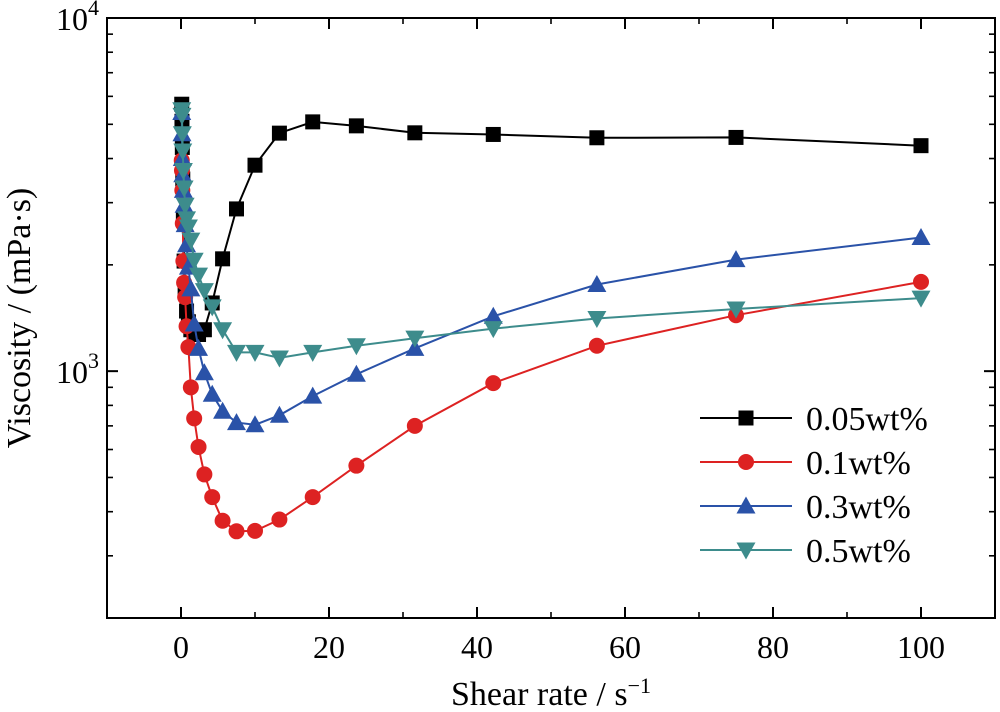 The width and height of the screenshot is (1000, 712). Describe the element at coordinates (814, 485) in the screenshot. I see `legend: 0.05wt% 0.1wt% 0.3wt% 0.5wt%` at that location.